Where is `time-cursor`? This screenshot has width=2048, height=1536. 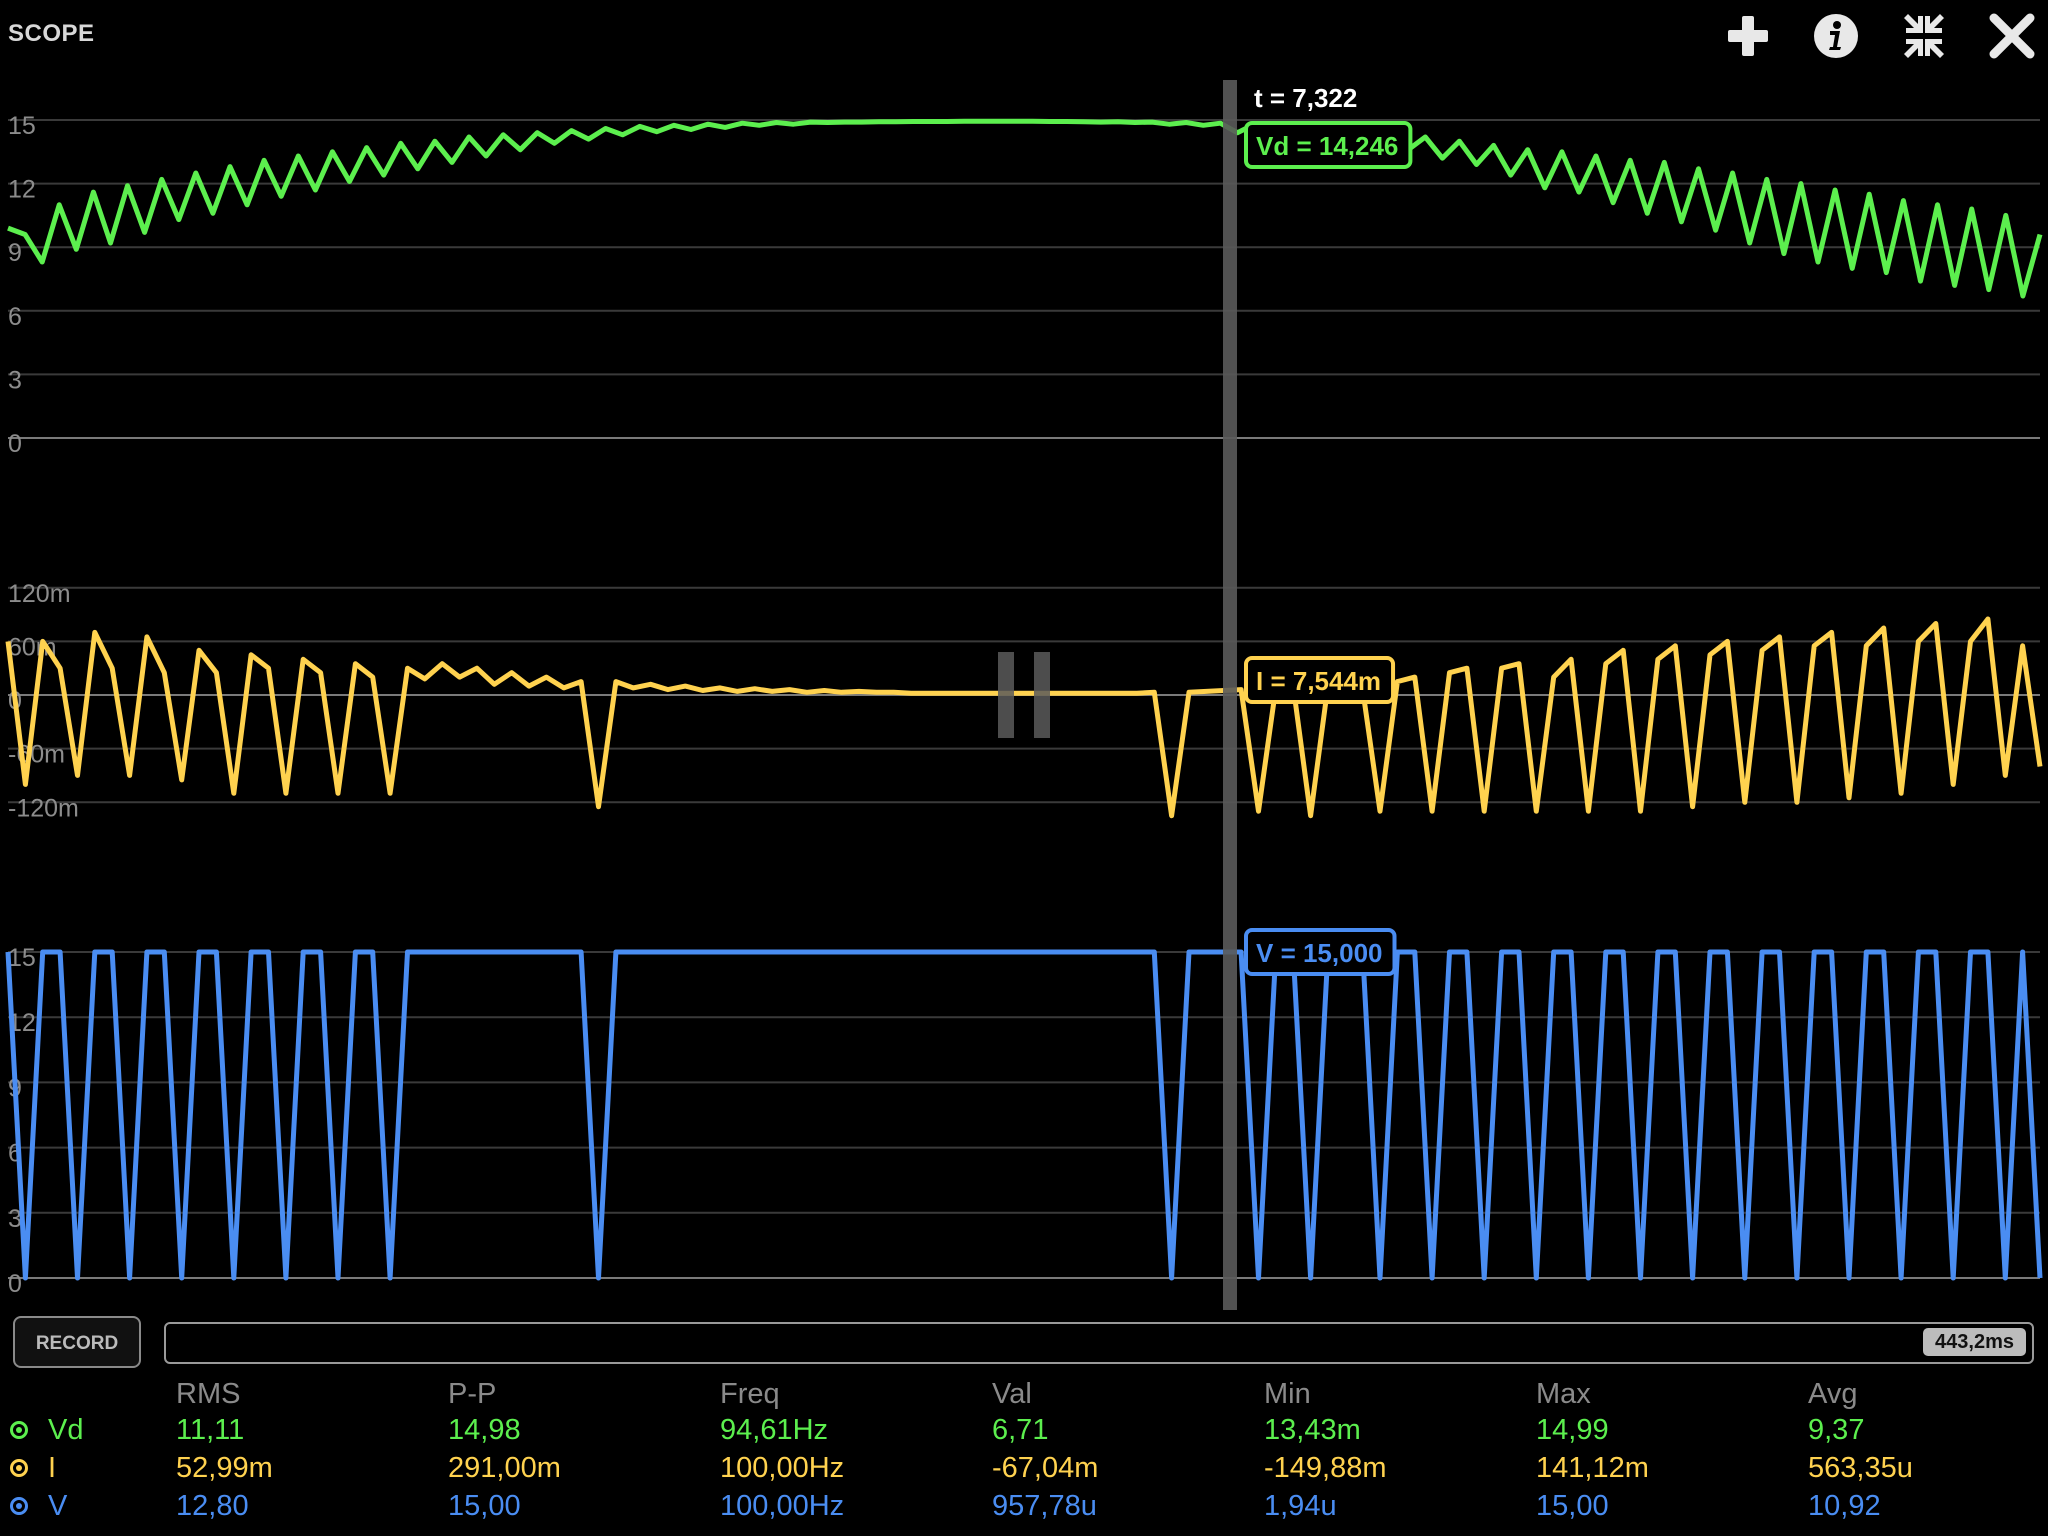
time-cursor is located at coordinates (1230, 695).